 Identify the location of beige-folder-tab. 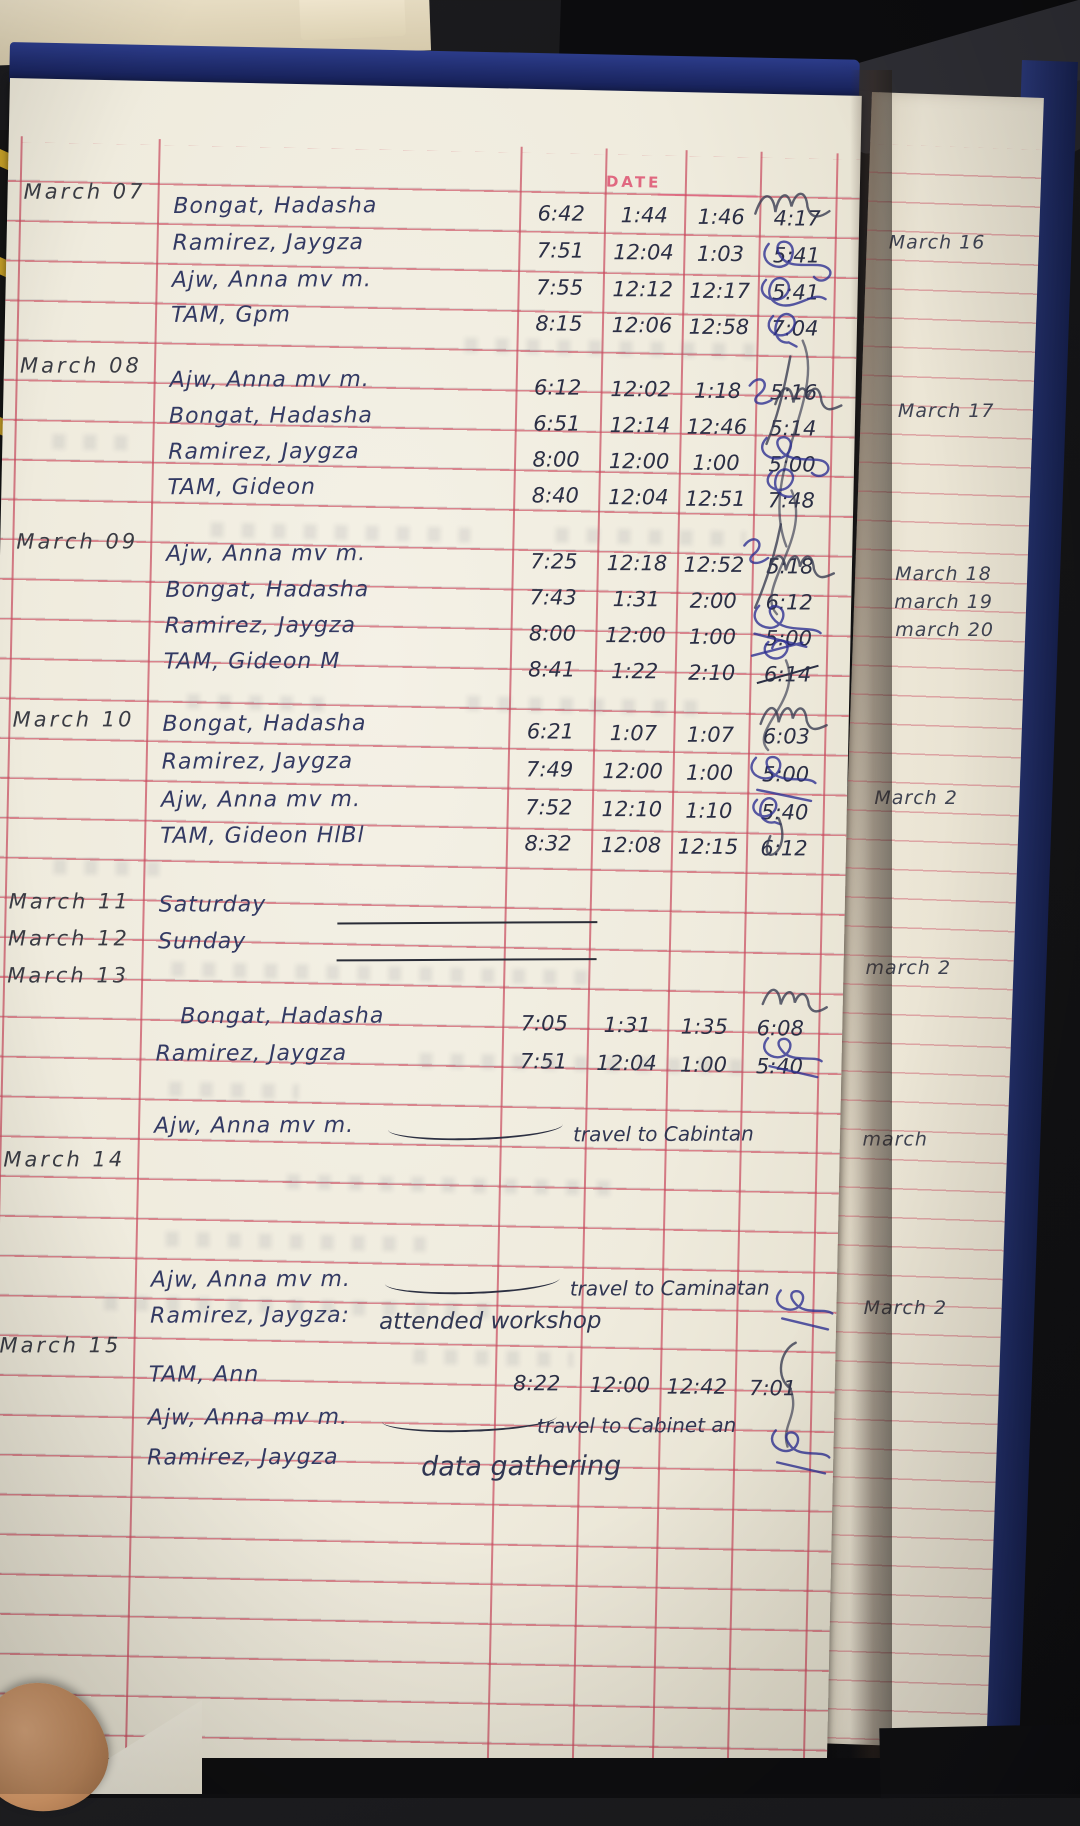
(352, 20).